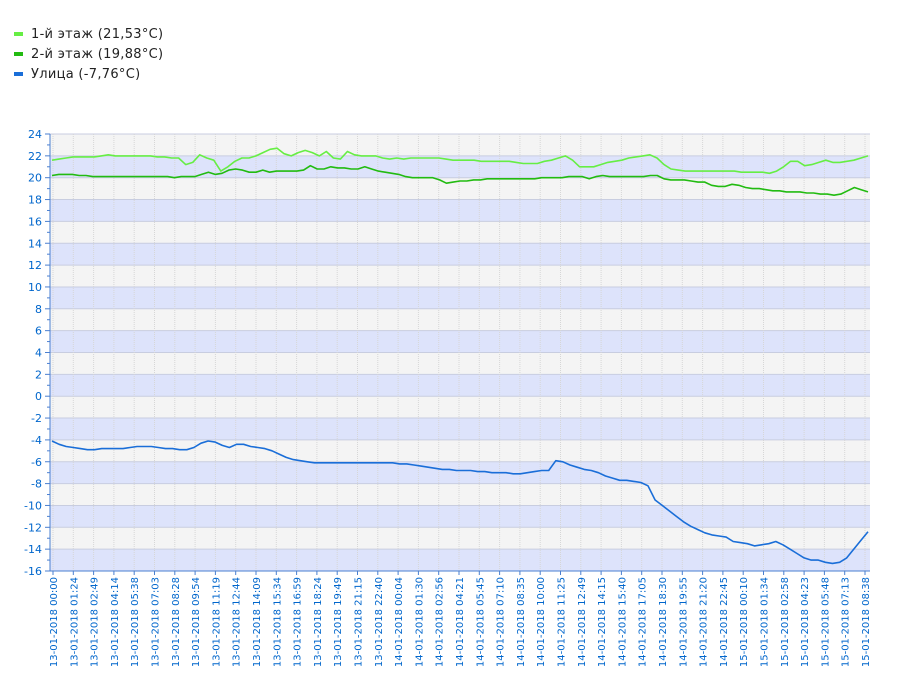 This screenshot has height=700, width=900. I want to click on x-tick-label: 13-01-2018 11:19, so click(216, 622).